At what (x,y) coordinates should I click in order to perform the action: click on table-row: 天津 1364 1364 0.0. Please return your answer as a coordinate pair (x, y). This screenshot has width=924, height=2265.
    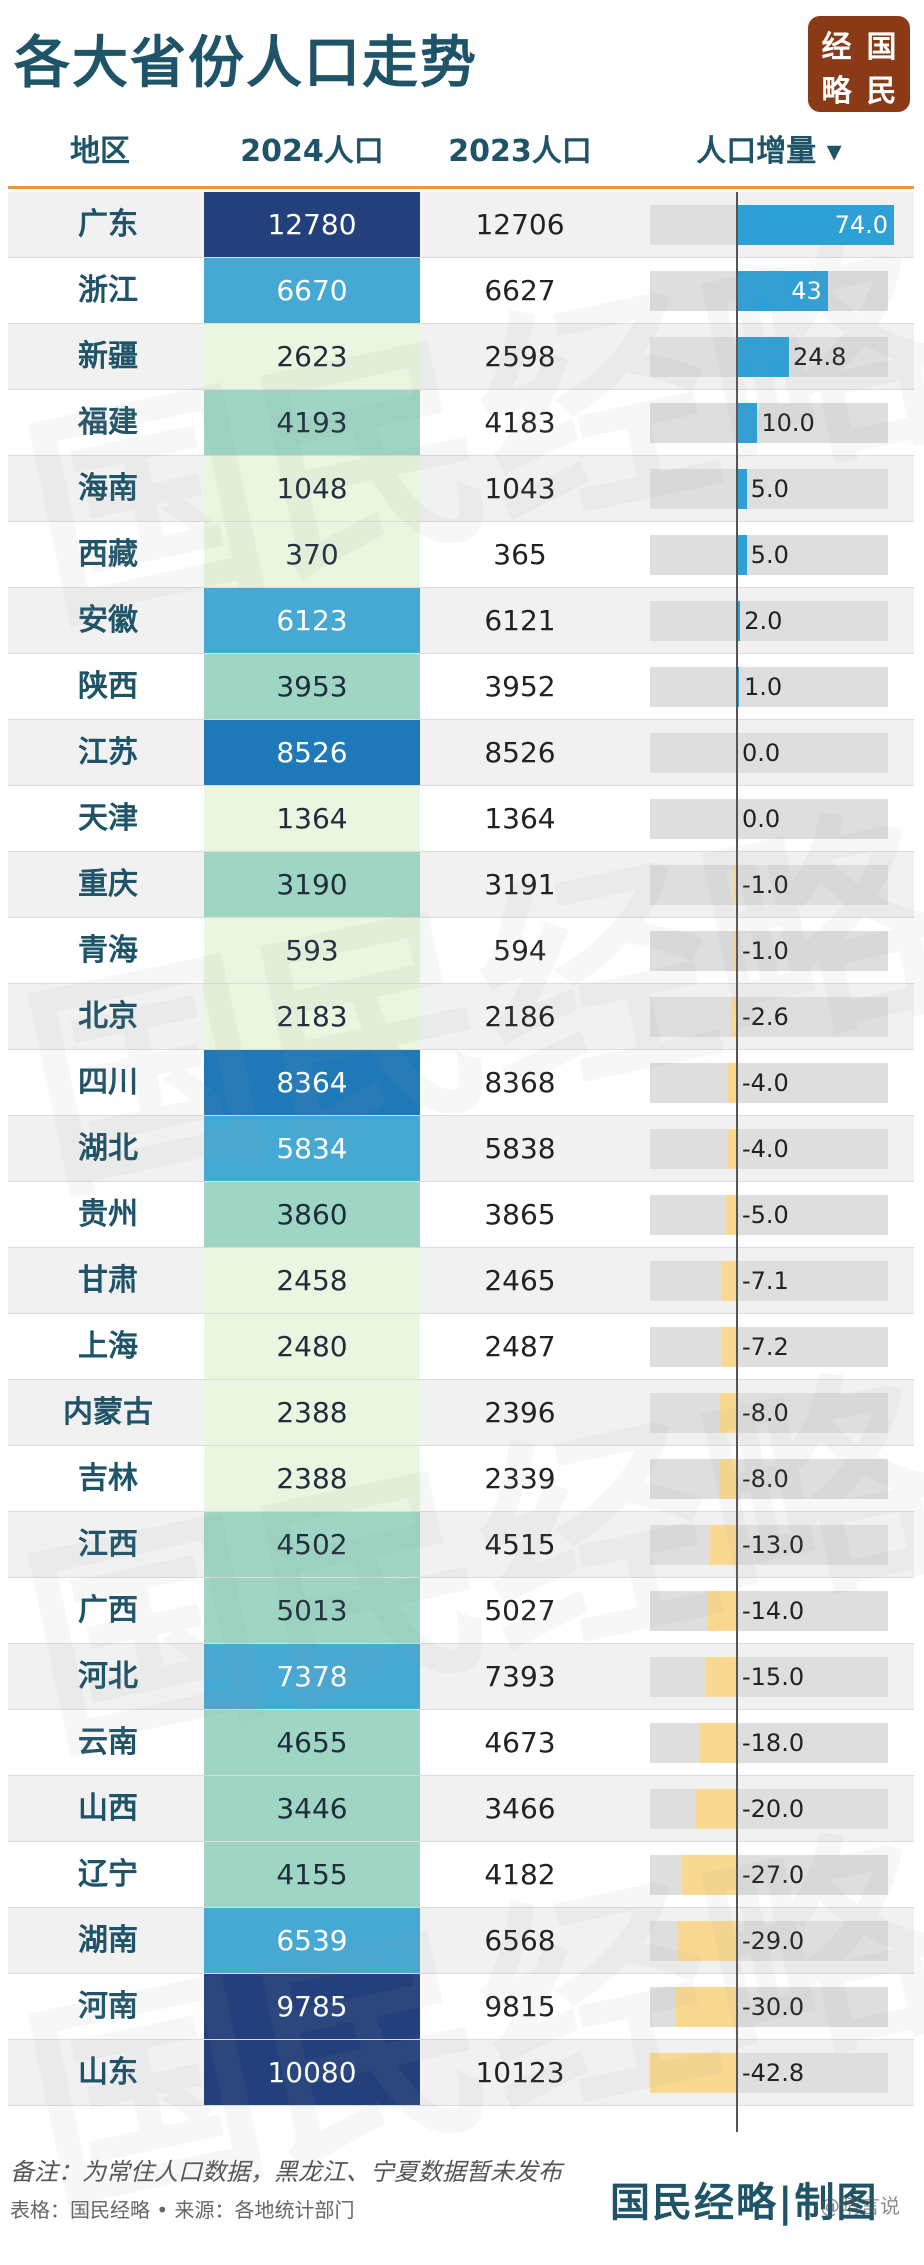
    Looking at the image, I should click on (461, 819).